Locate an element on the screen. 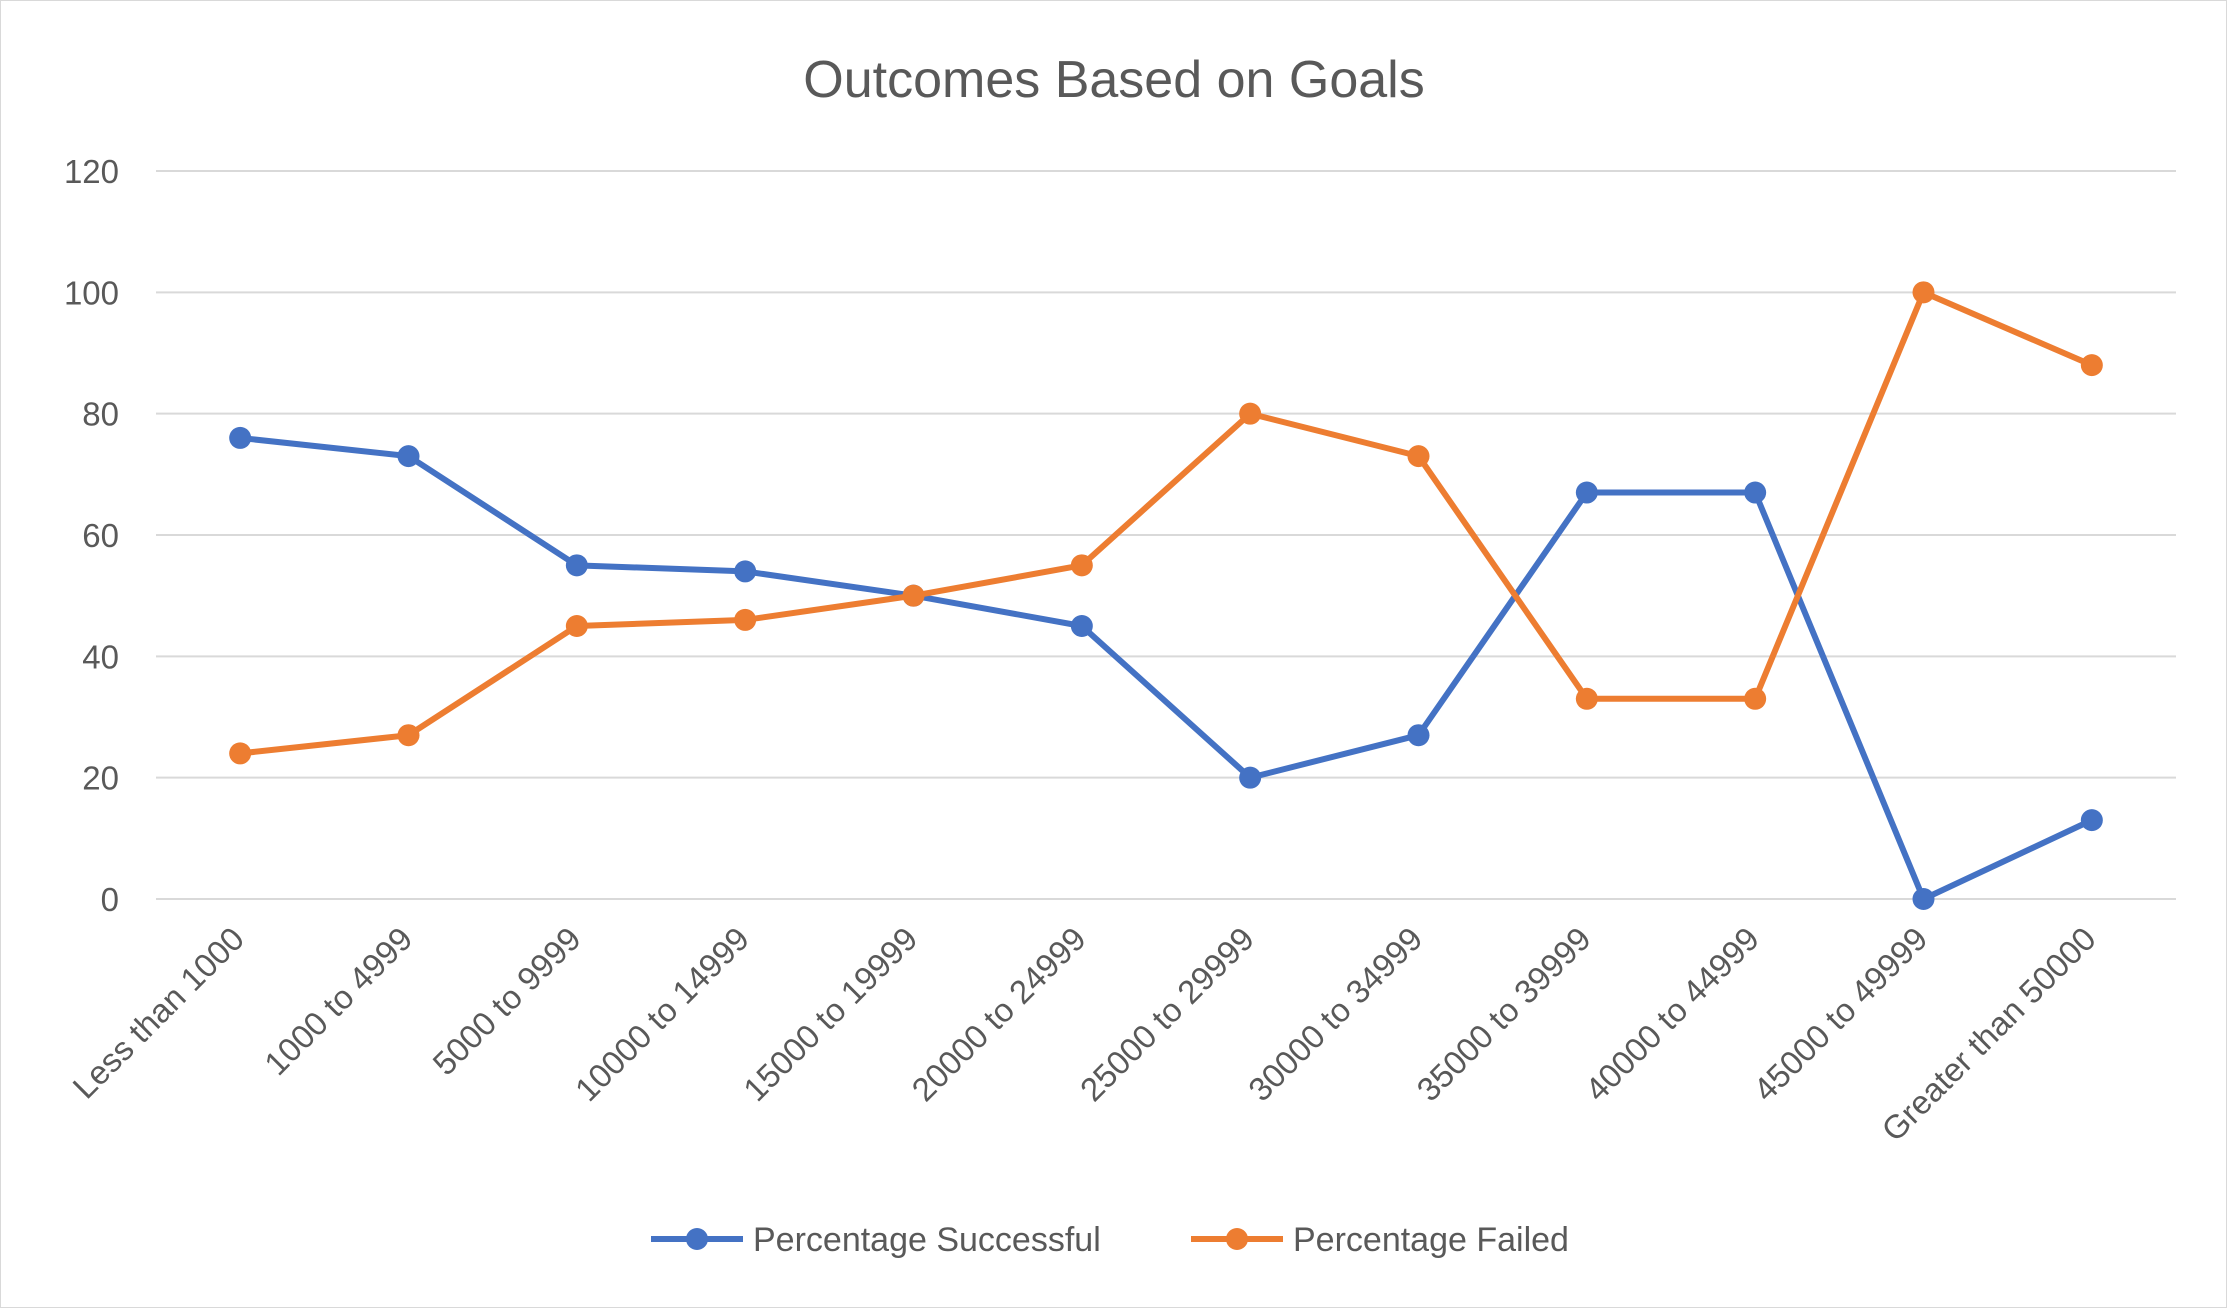 The width and height of the screenshot is (2227, 1309). x-tick-label: 5000 to 9999 is located at coordinates (506, 1001).